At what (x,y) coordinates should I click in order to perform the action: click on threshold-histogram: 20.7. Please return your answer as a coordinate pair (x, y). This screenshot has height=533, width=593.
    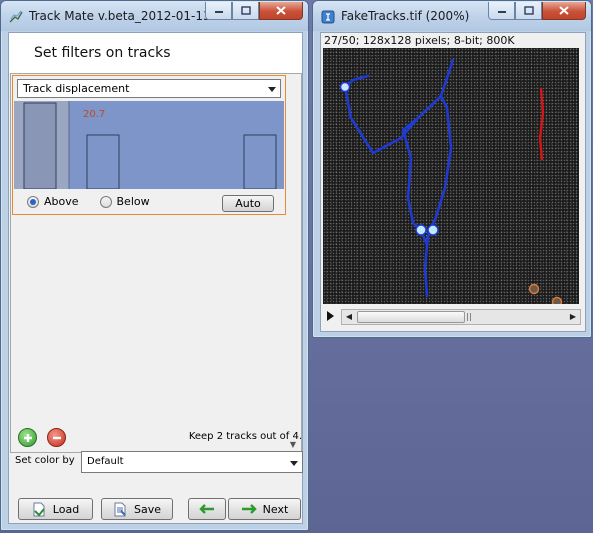
    Looking at the image, I should click on (149, 145).